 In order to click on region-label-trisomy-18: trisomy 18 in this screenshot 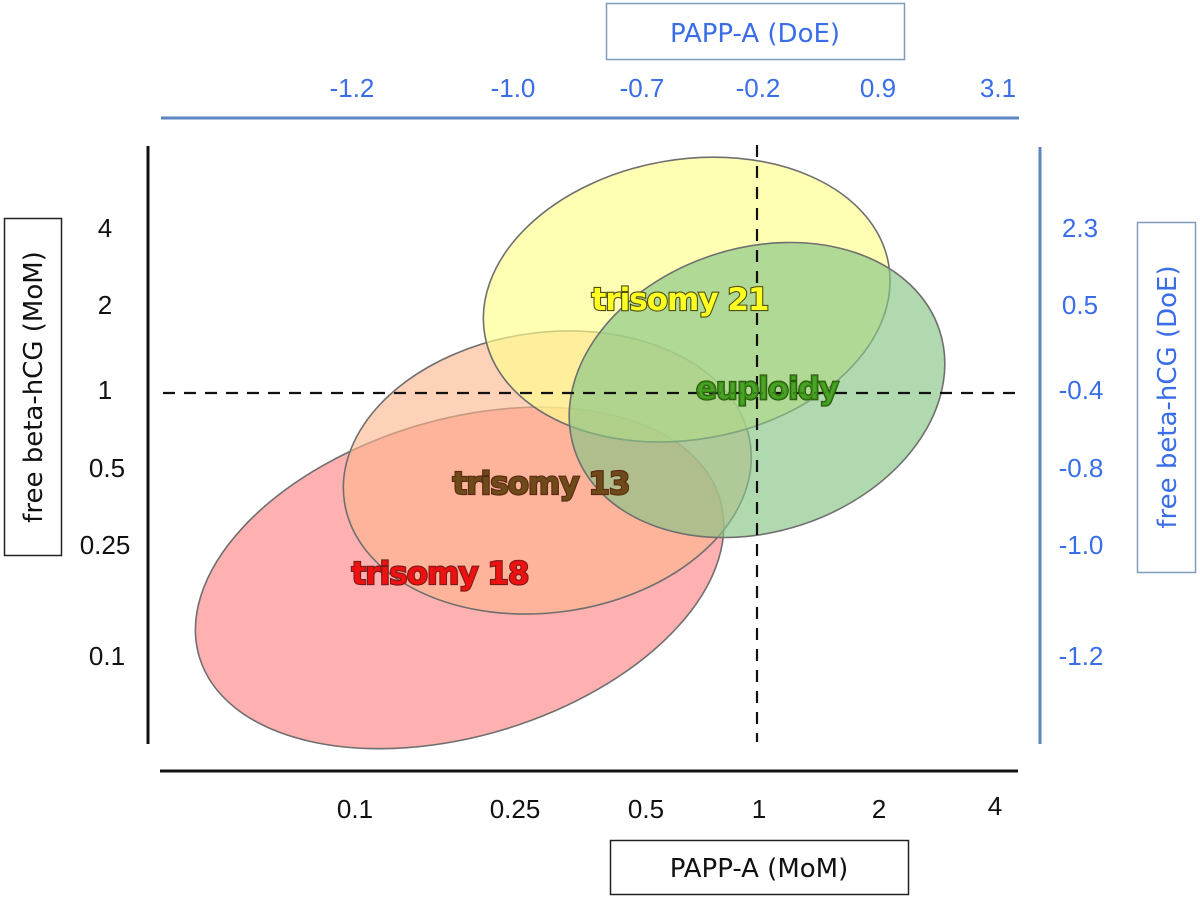, I will do `click(440, 574)`.